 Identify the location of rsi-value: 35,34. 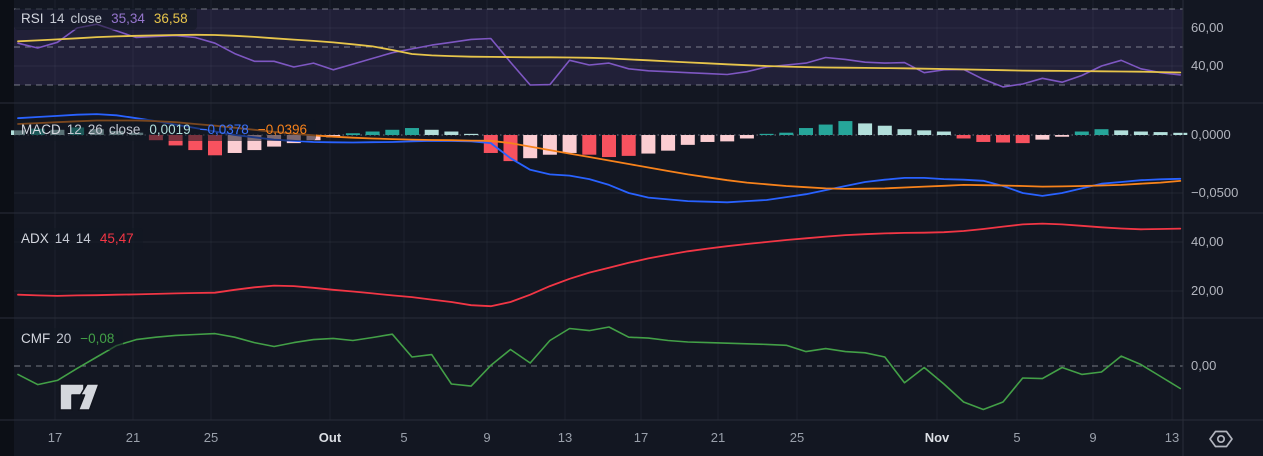
(128, 18).